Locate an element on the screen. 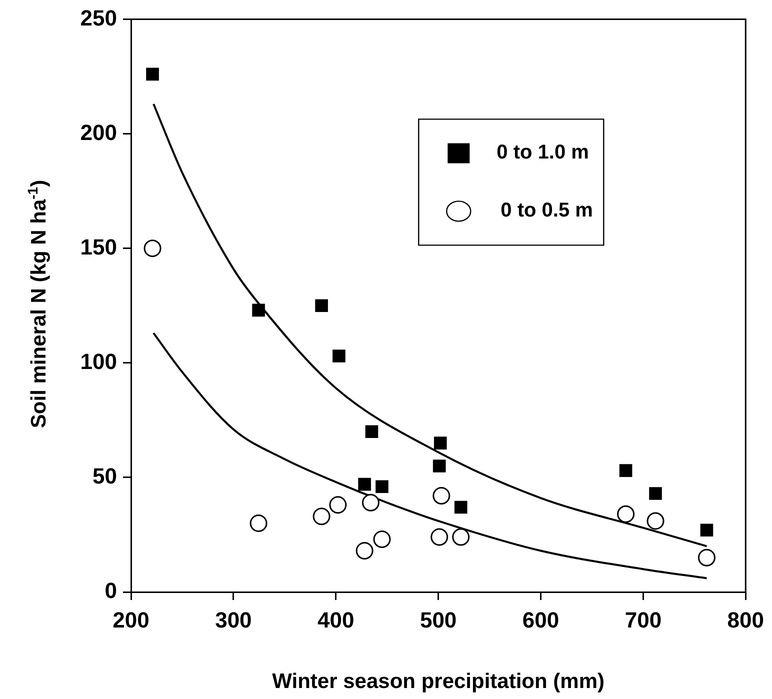 This screenshot has height=699, width=772. y-tick-label: 50 is located at coordinates (104, 476).